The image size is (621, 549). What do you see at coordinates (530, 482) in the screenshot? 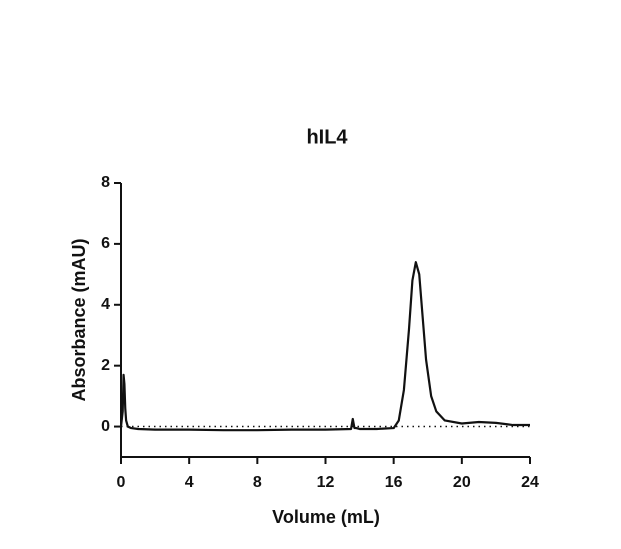
I see `x-tick-label: 24` at bounding box center [530, 482].